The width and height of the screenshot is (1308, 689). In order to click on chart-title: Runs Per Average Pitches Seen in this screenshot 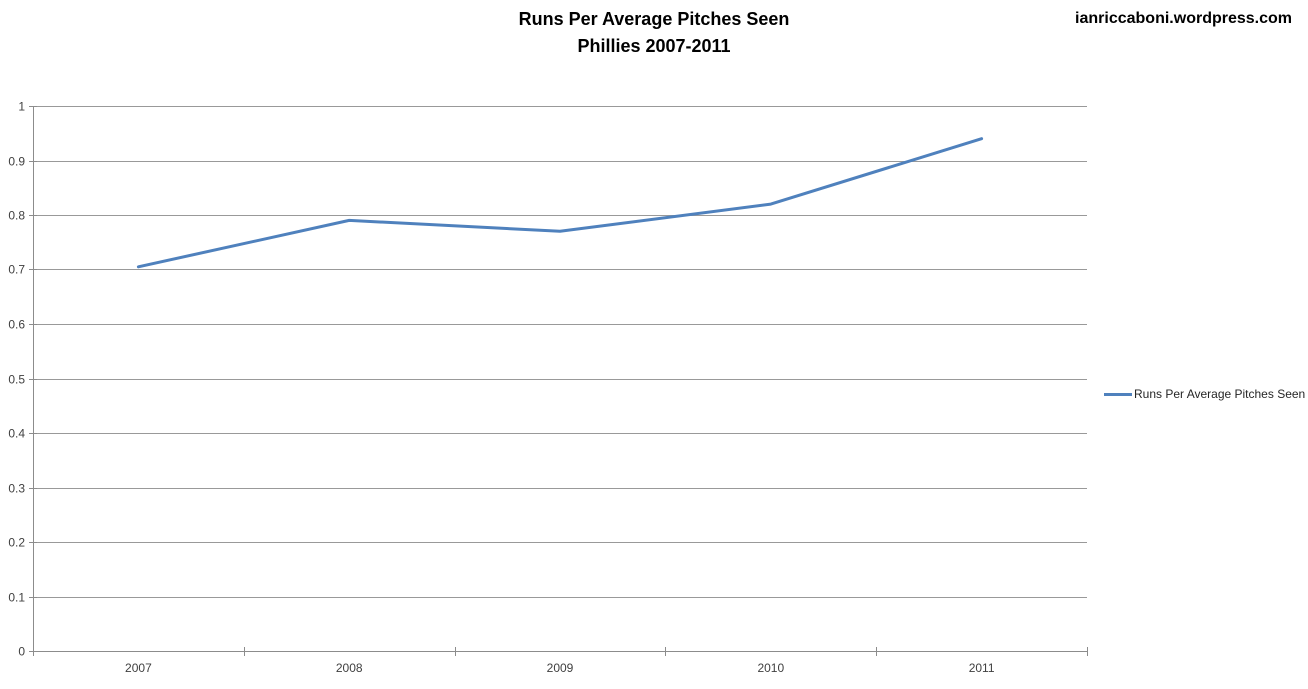, I will do `click(654, 19)`.